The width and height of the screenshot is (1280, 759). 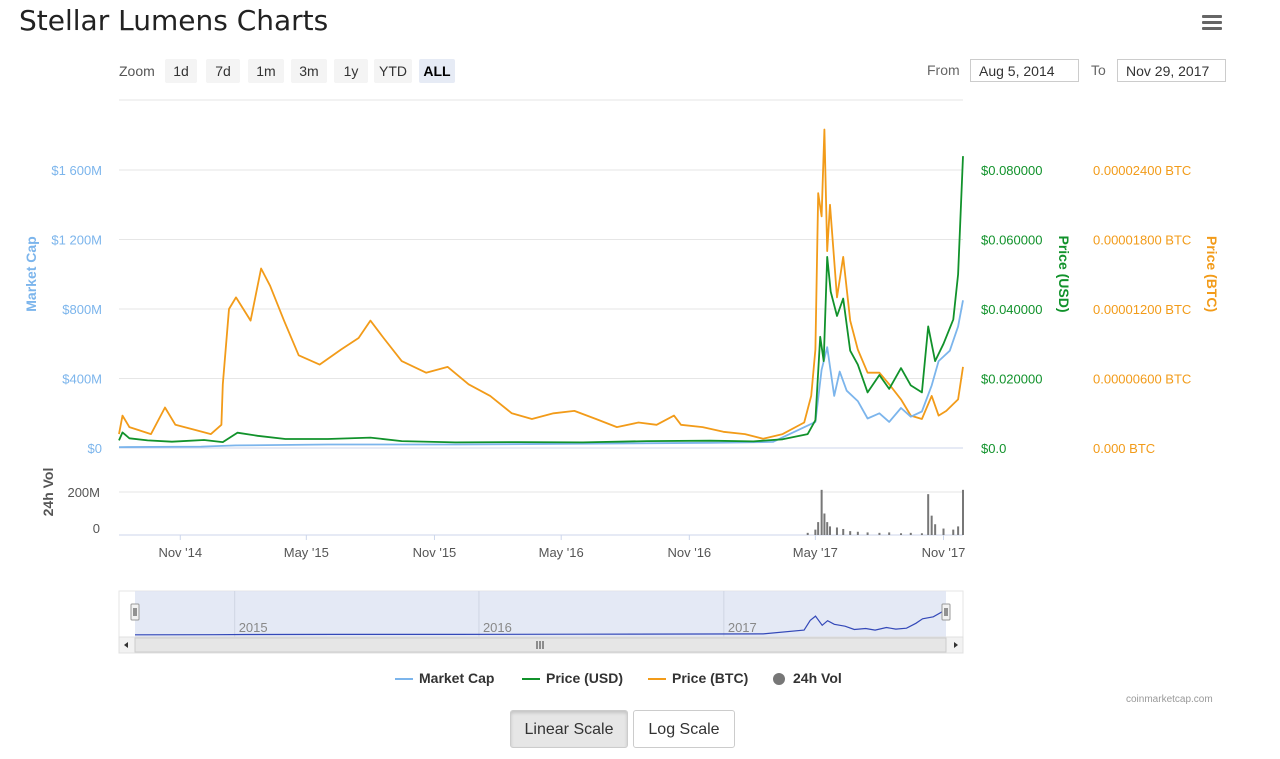 What do you see at coordinates (126, 645) in the screenshot?
I see `scrollbar-left-arrow-icon` at bounding box center [126, 645].